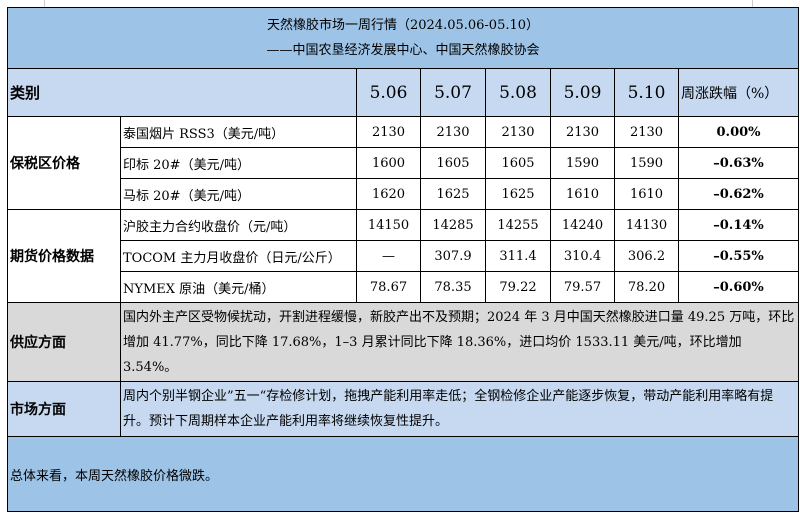 This screenshot has height=521, width=800. What do you see at coordinates (453, 287) in the screenshot?
I see `price-cell: 78.35` at bounding box center [453, 287].